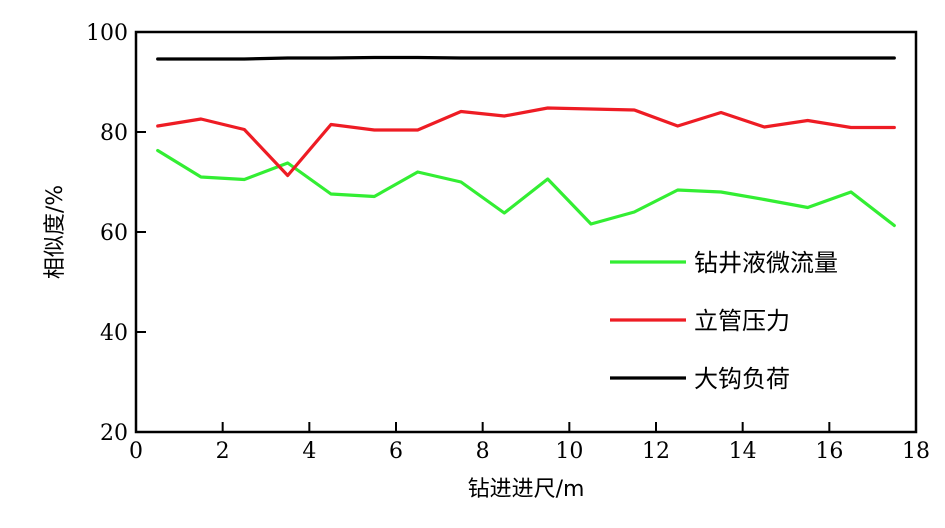 Image resolution: width=945 pixels, height=528 pixels. Describe the element at coordinates (114, 233) in the screenshot. I see `y-tick-label: 60` at that location.